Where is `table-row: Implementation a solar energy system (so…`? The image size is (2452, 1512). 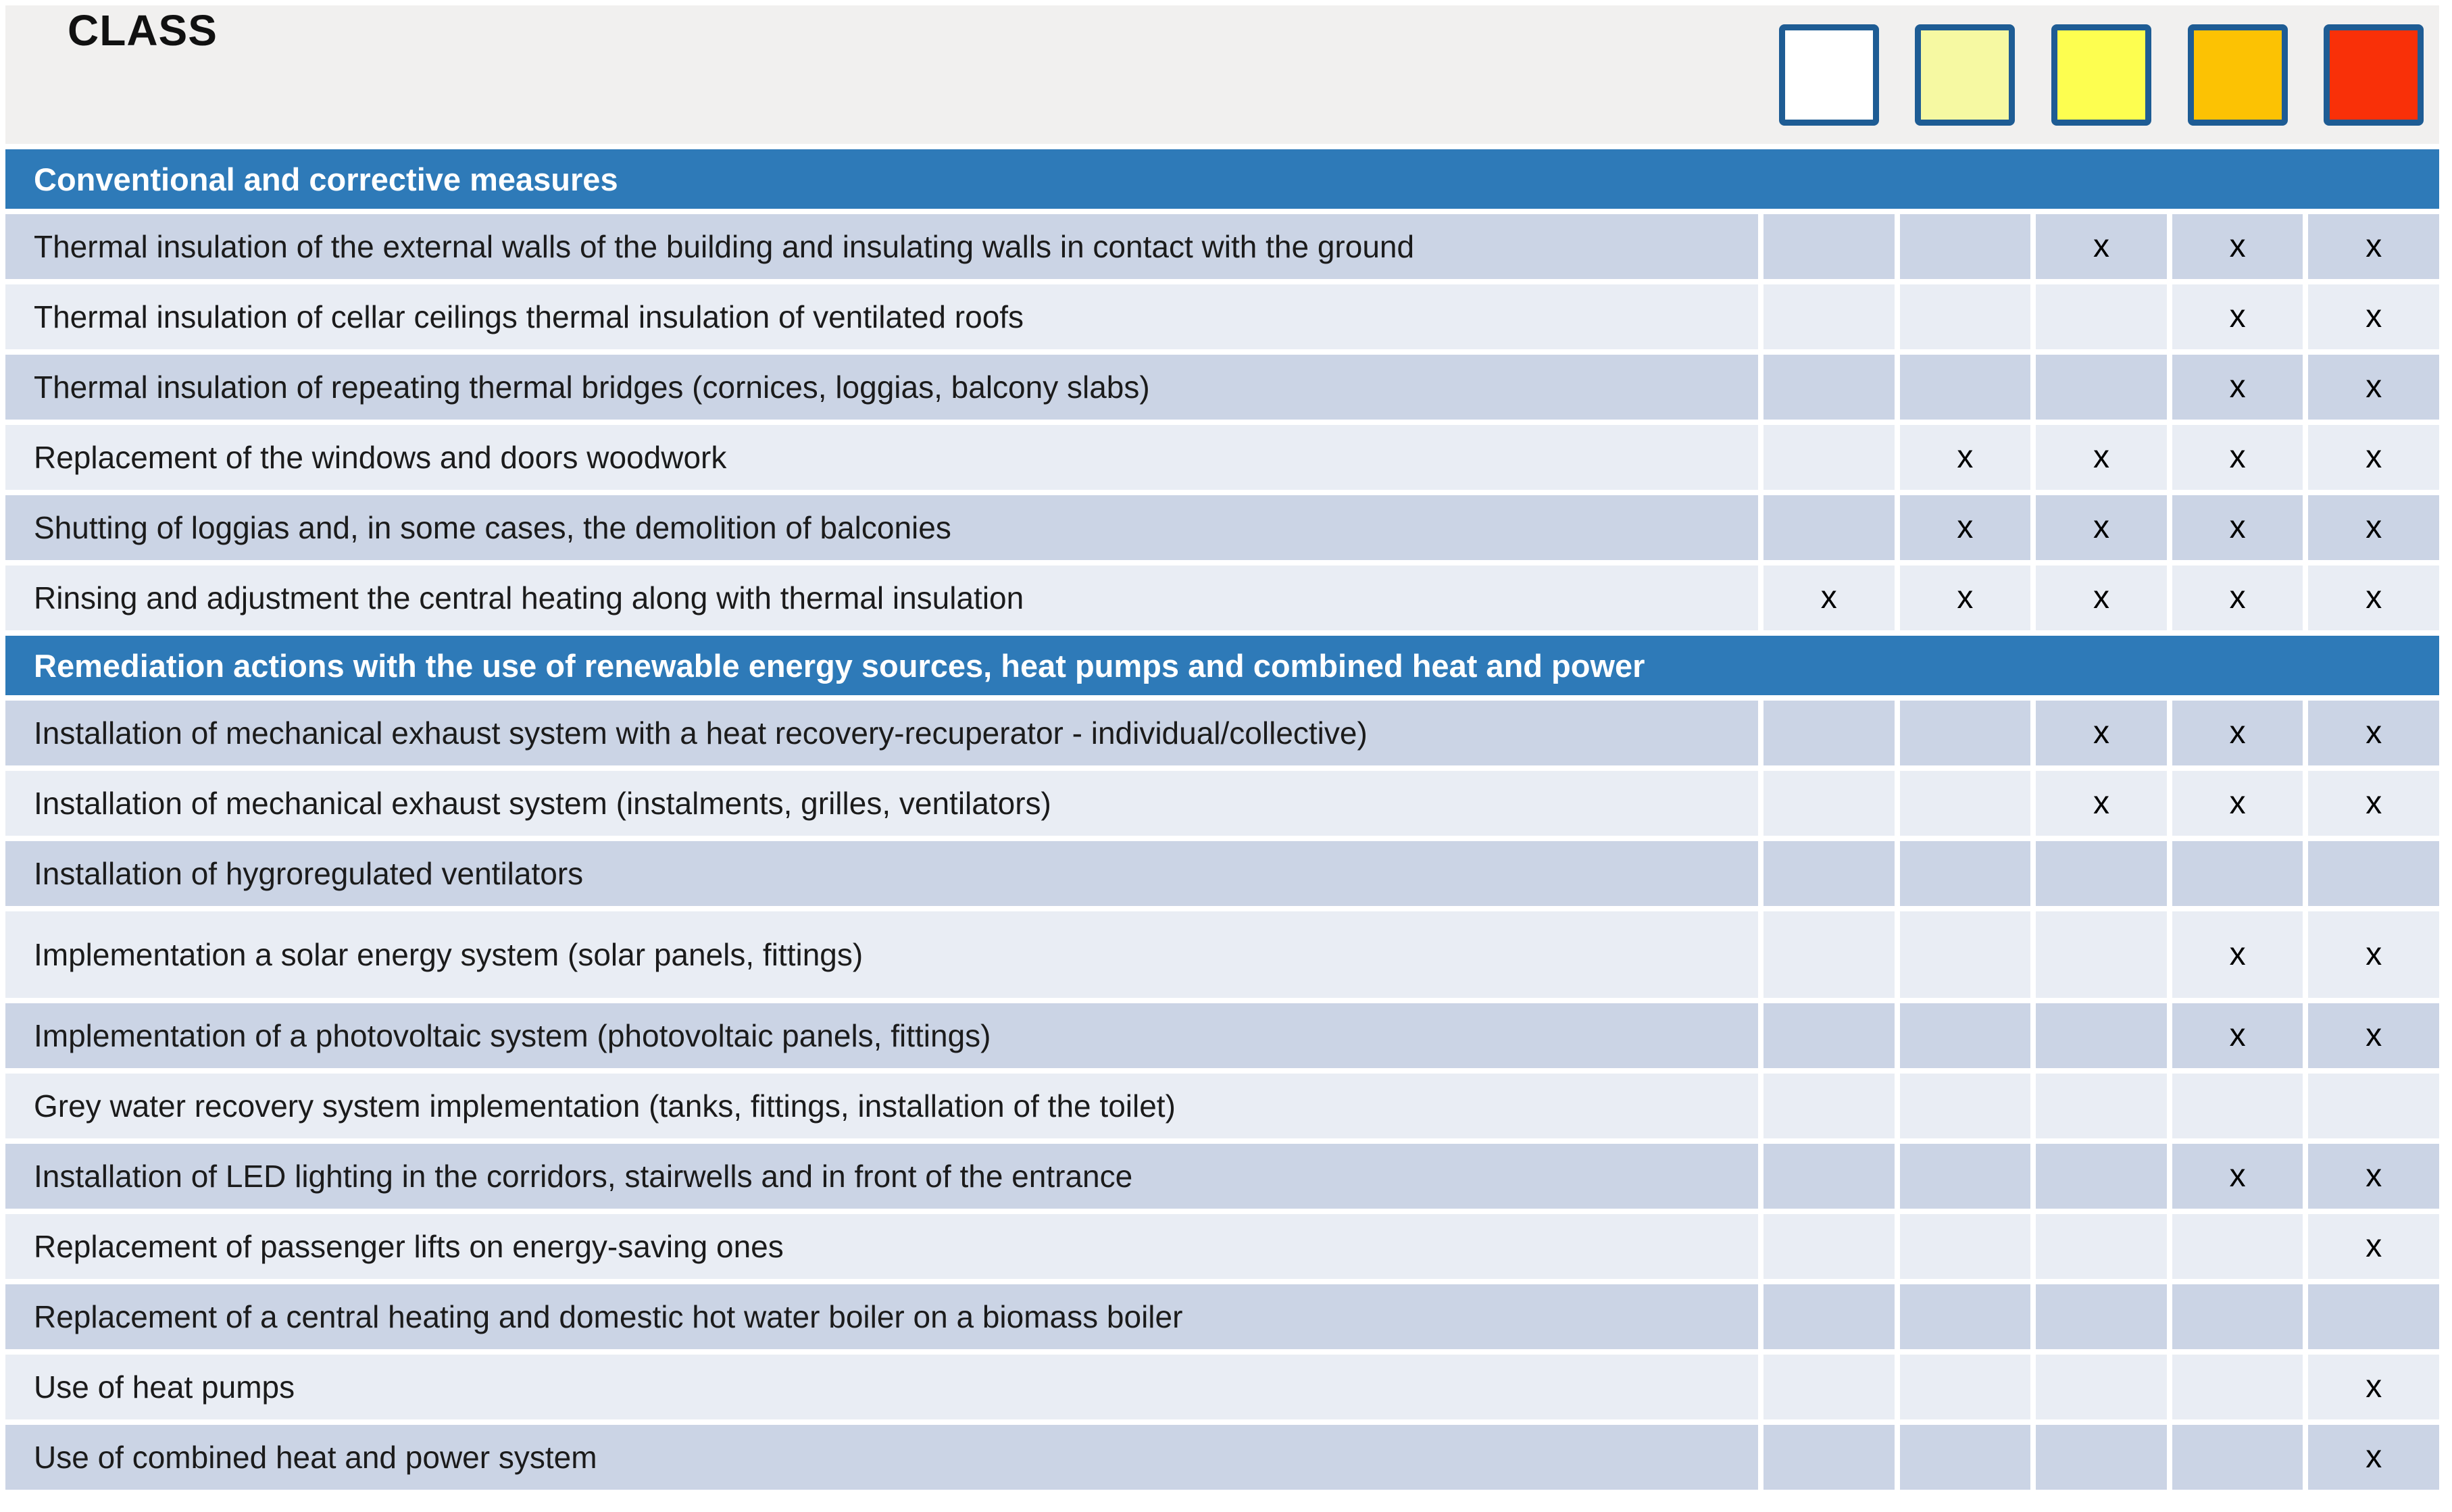 table-row: Implementation a solar energy system (so… is located at coordinates (1222, 954).